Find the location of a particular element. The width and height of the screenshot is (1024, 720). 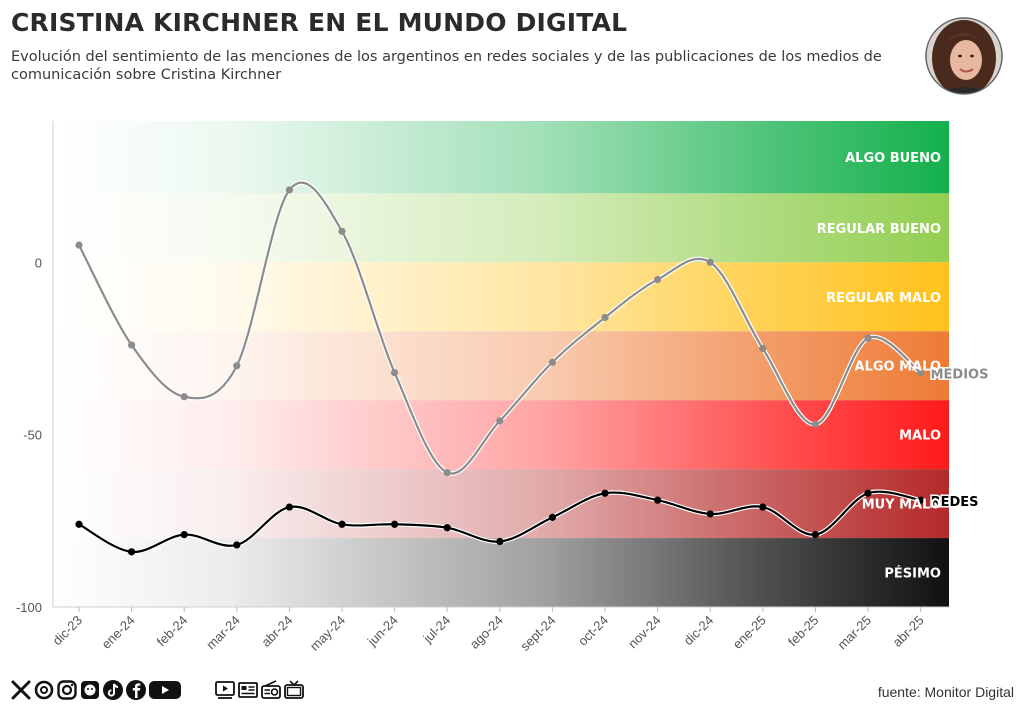

x-tick-label: jul-24 is located at coordinates (437, 630).